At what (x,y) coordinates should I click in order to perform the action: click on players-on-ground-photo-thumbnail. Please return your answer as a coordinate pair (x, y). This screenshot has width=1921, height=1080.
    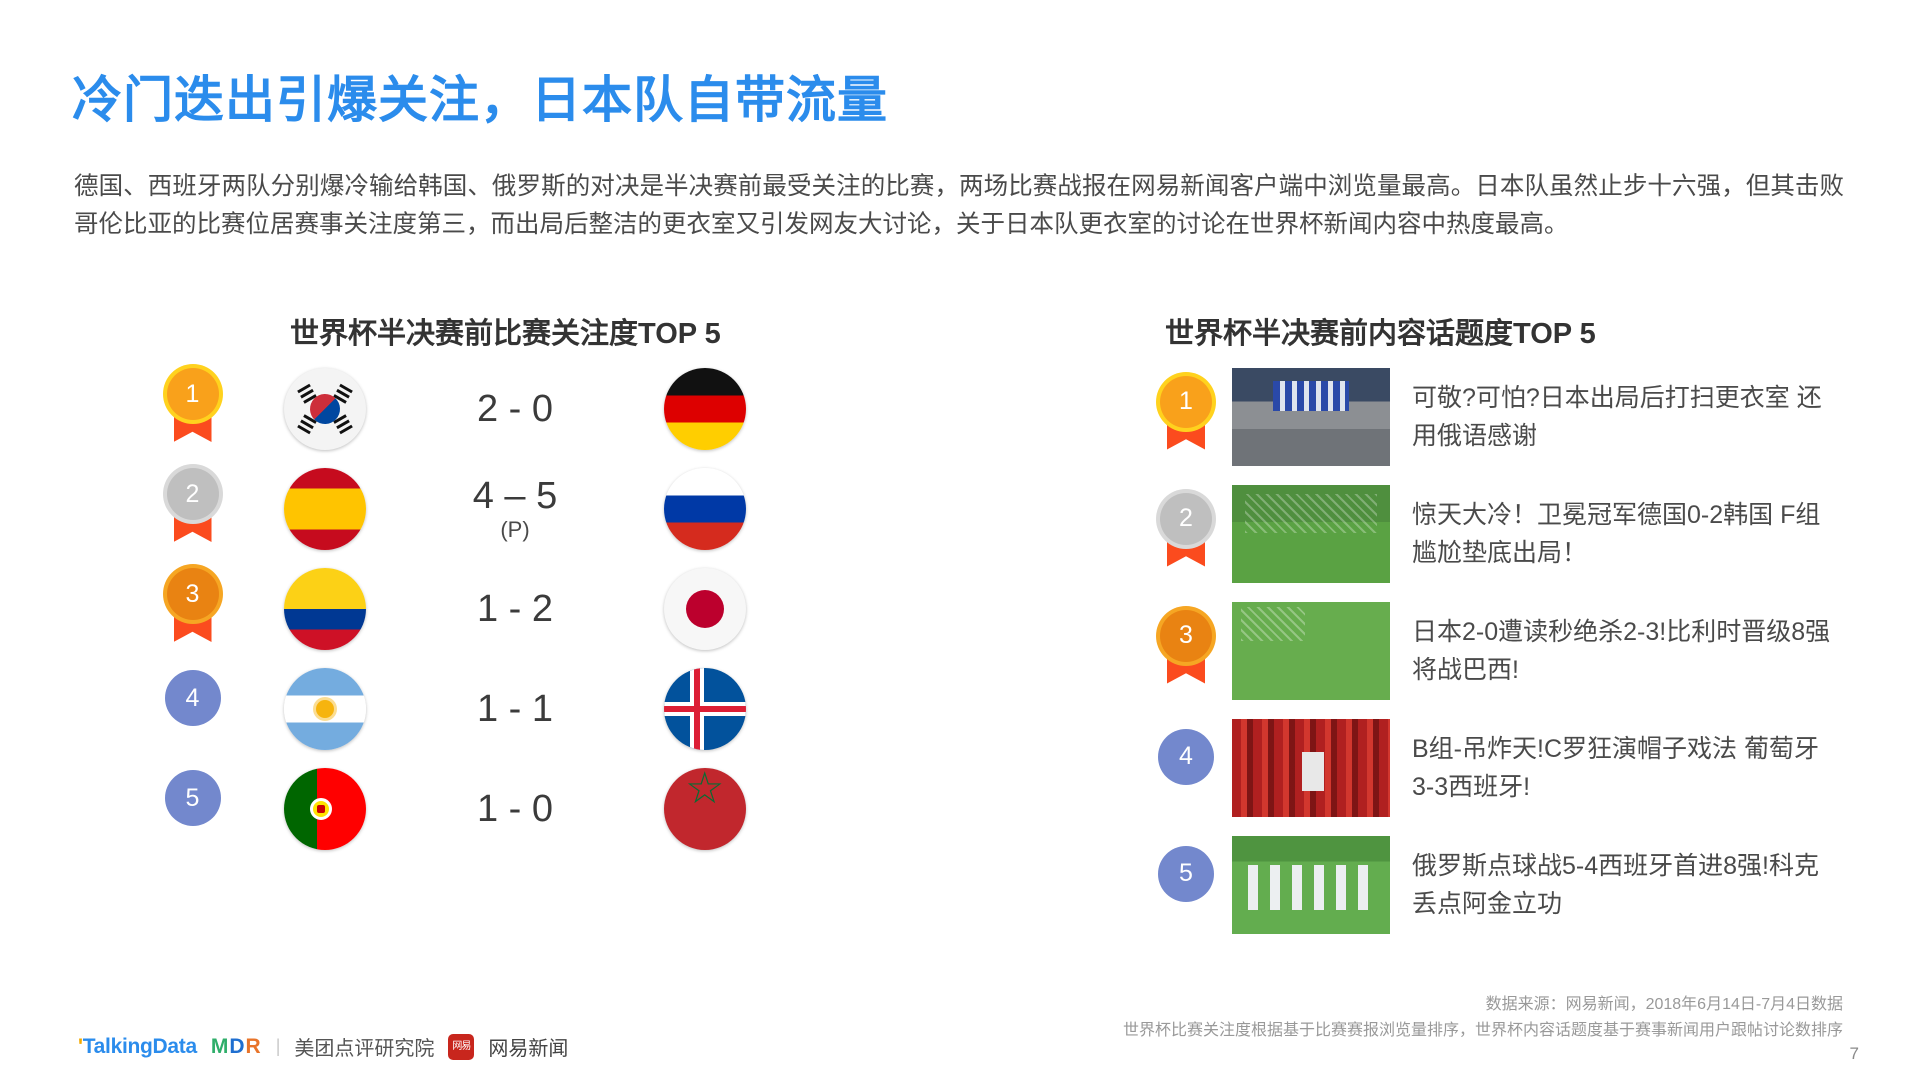
    Looking at the image, I should click on (1311, 650).